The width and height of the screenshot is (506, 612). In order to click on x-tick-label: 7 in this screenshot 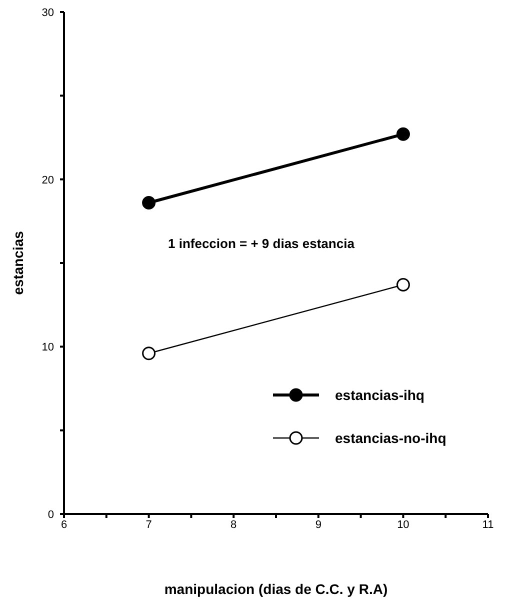, I will do `click(149, 524)`.